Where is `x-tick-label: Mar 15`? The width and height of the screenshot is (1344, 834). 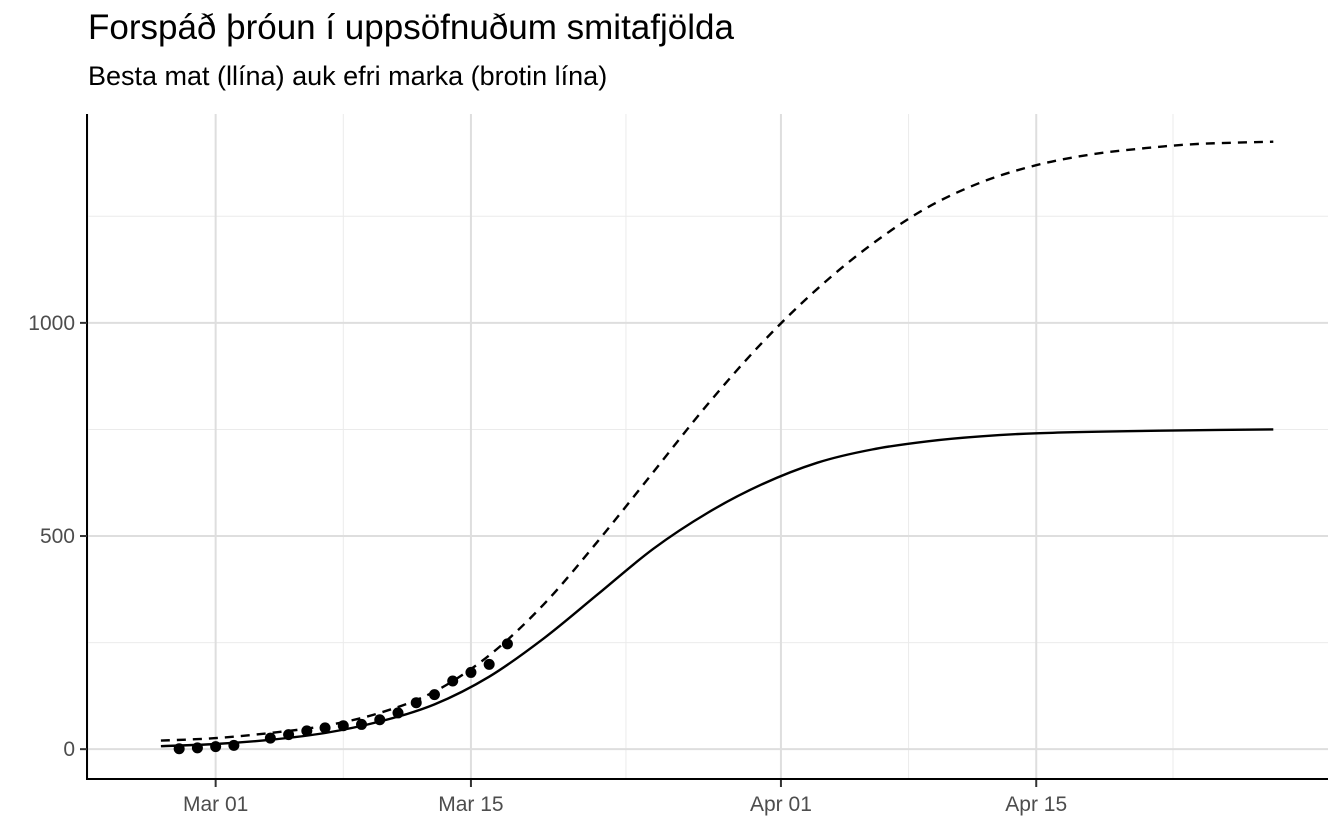 x-tick-label: Mar 15 is located at coordinates (470, 804).